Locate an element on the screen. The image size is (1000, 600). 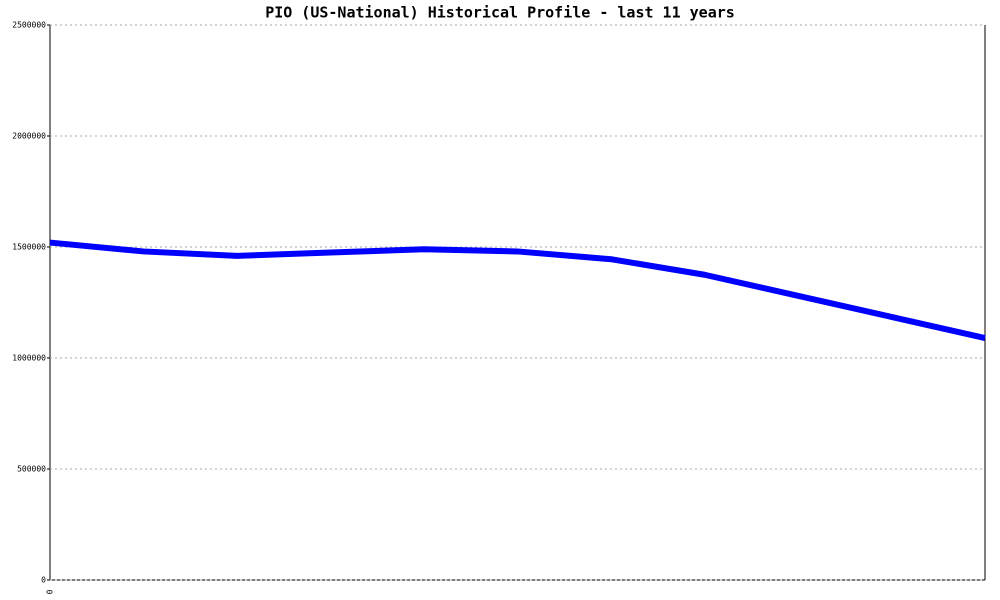
x-tick-label: 0 is located at coordinates (50, 591).